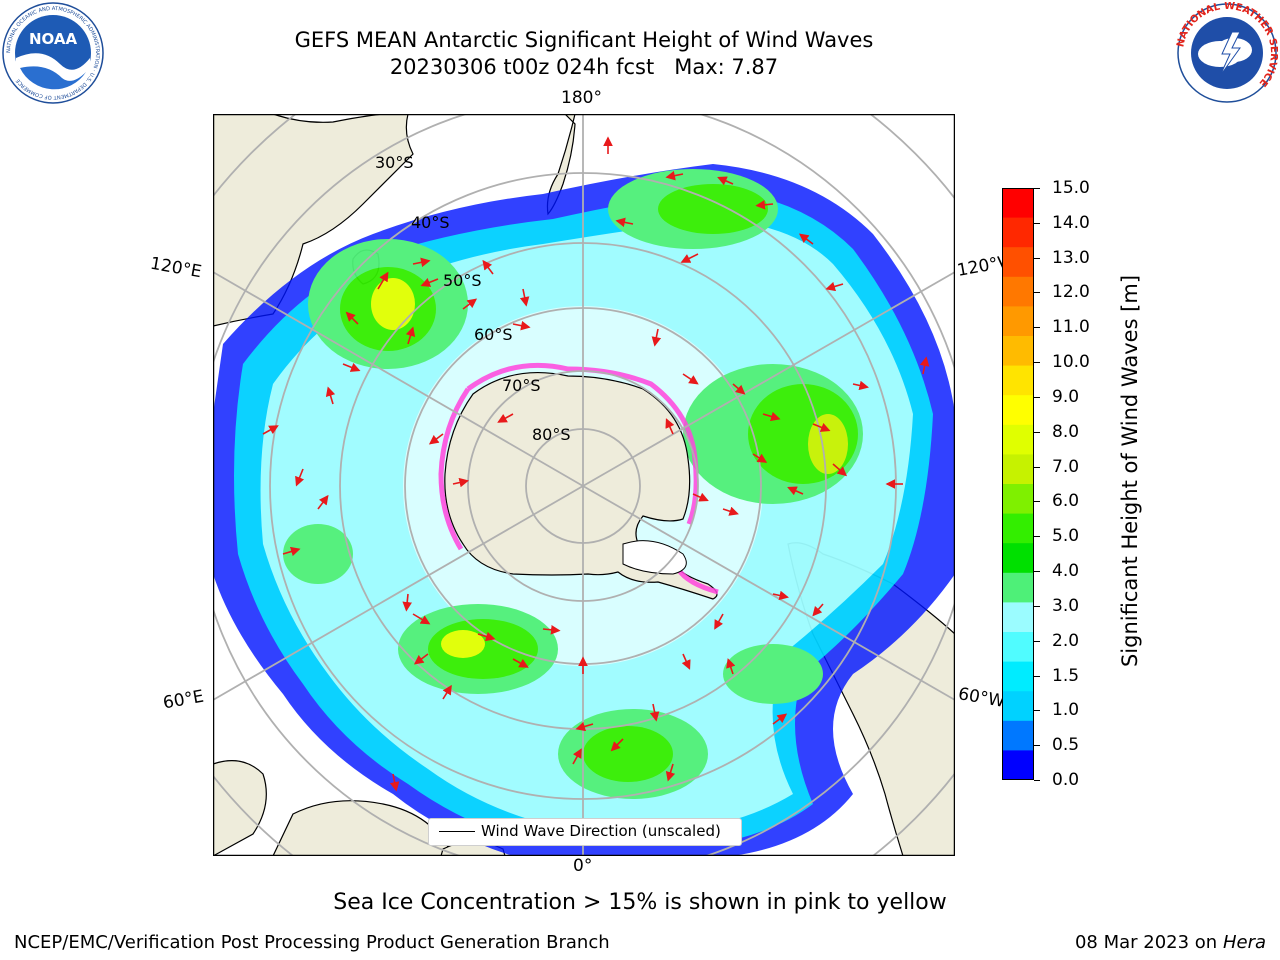 The width and height of the screenshot is (1280, 960). I want to click on latitude-labels: 30°S 40°S 50°S 60°S 70°S 80°S, so click(473, 298).